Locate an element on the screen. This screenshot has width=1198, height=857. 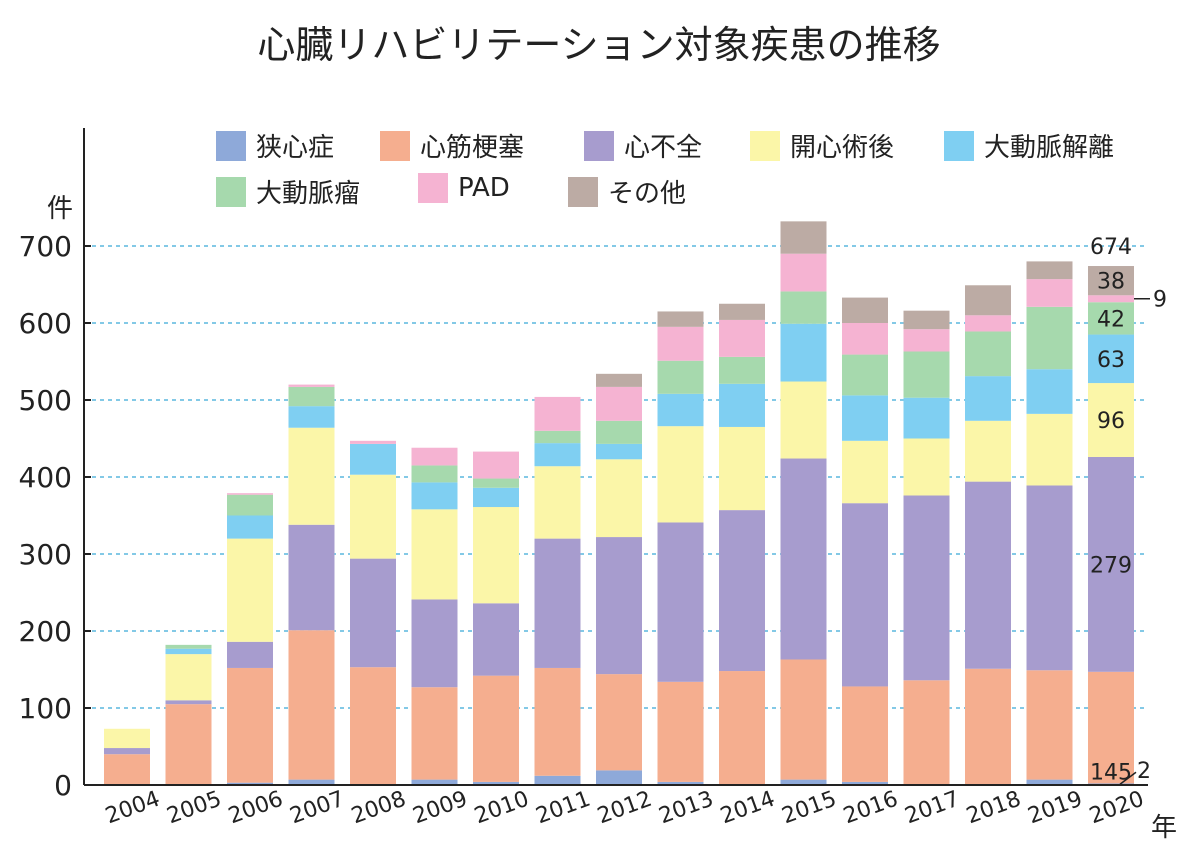
legend-label: 心筋梗塞 is located at coordinates (472, 148).